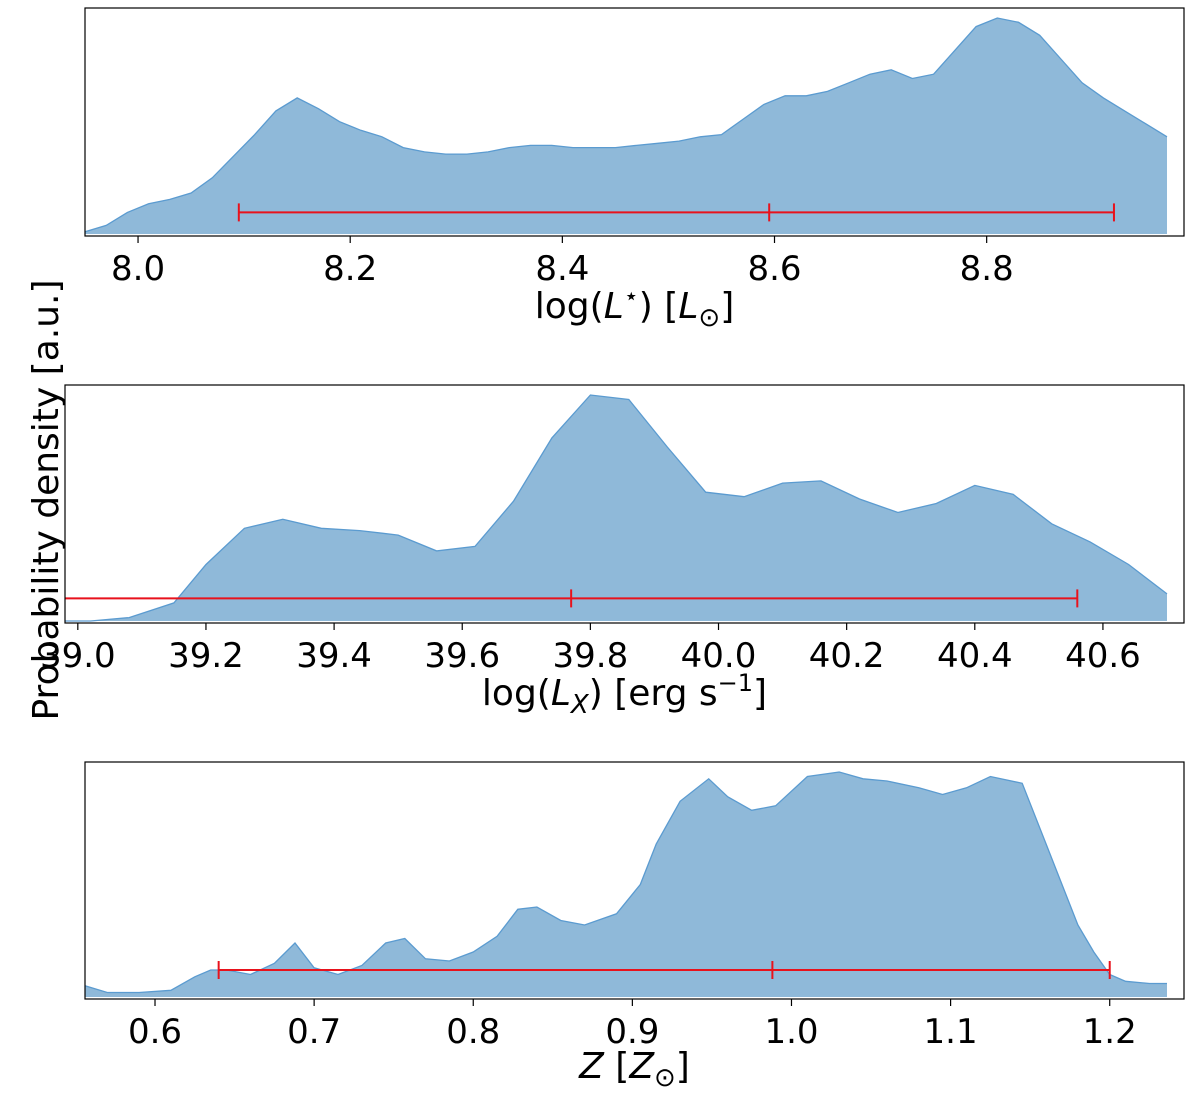 The width and height of the screenshot is (1200, 1103). I want to click on x-tick-label: 8.6, so click(774, 269).